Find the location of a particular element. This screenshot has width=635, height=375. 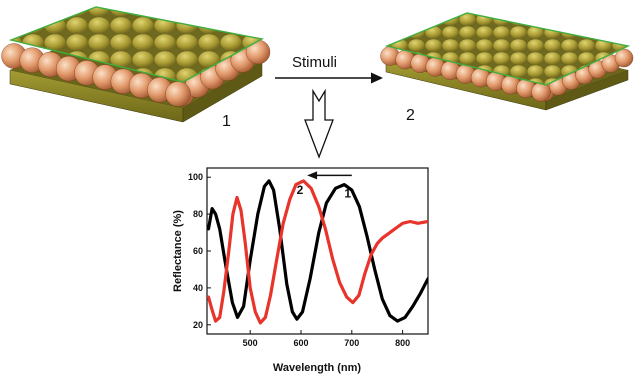

series-2-line is located at coordinates (317, 252).